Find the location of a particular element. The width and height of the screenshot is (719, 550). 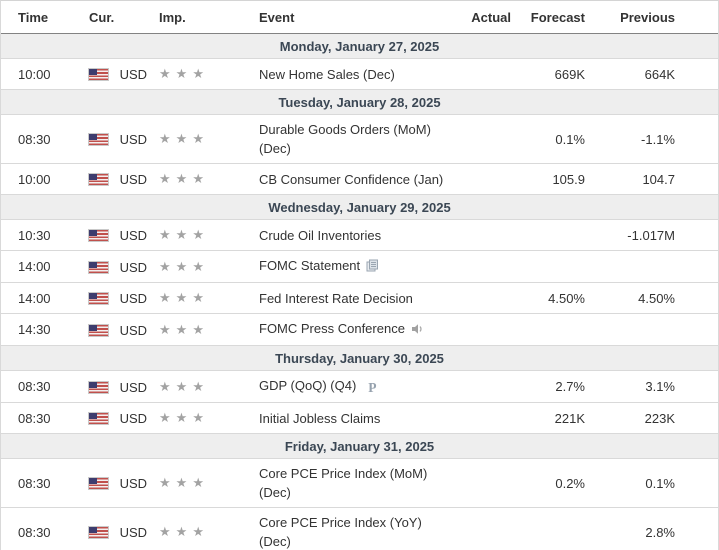

event-name: Core PCE Price Index (MoM) (Dec) is located at coordinates (343, 483).